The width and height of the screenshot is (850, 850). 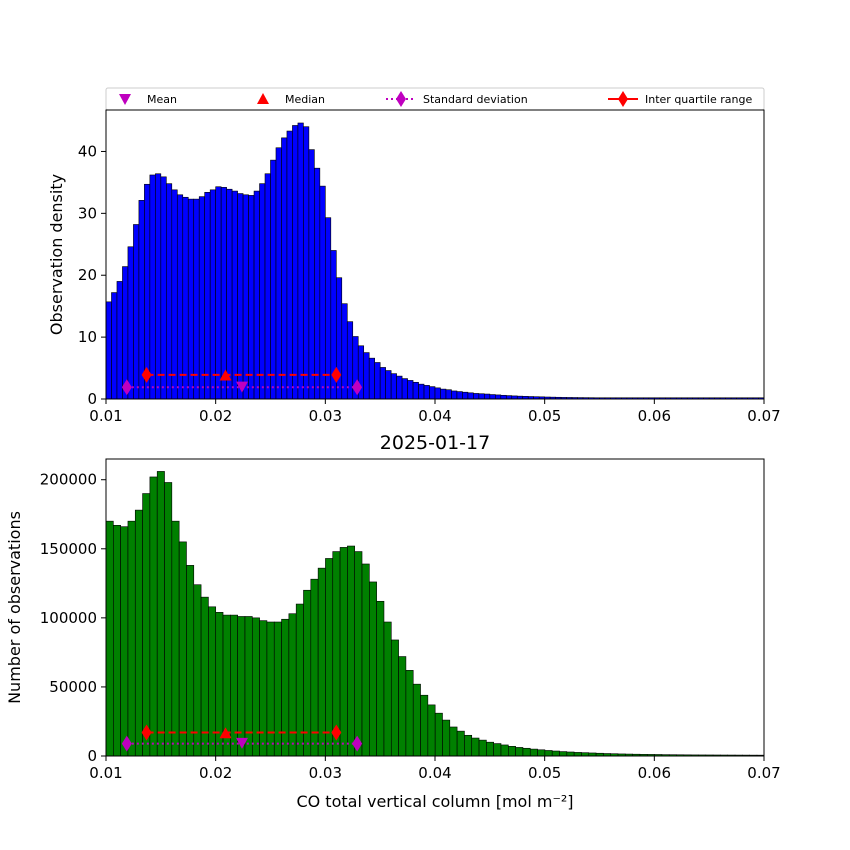 What do you see at coordinates (698, 99) in the screenshot?
I see `legend-label-3: Inter quartile range` at bounding box center [698, 99].